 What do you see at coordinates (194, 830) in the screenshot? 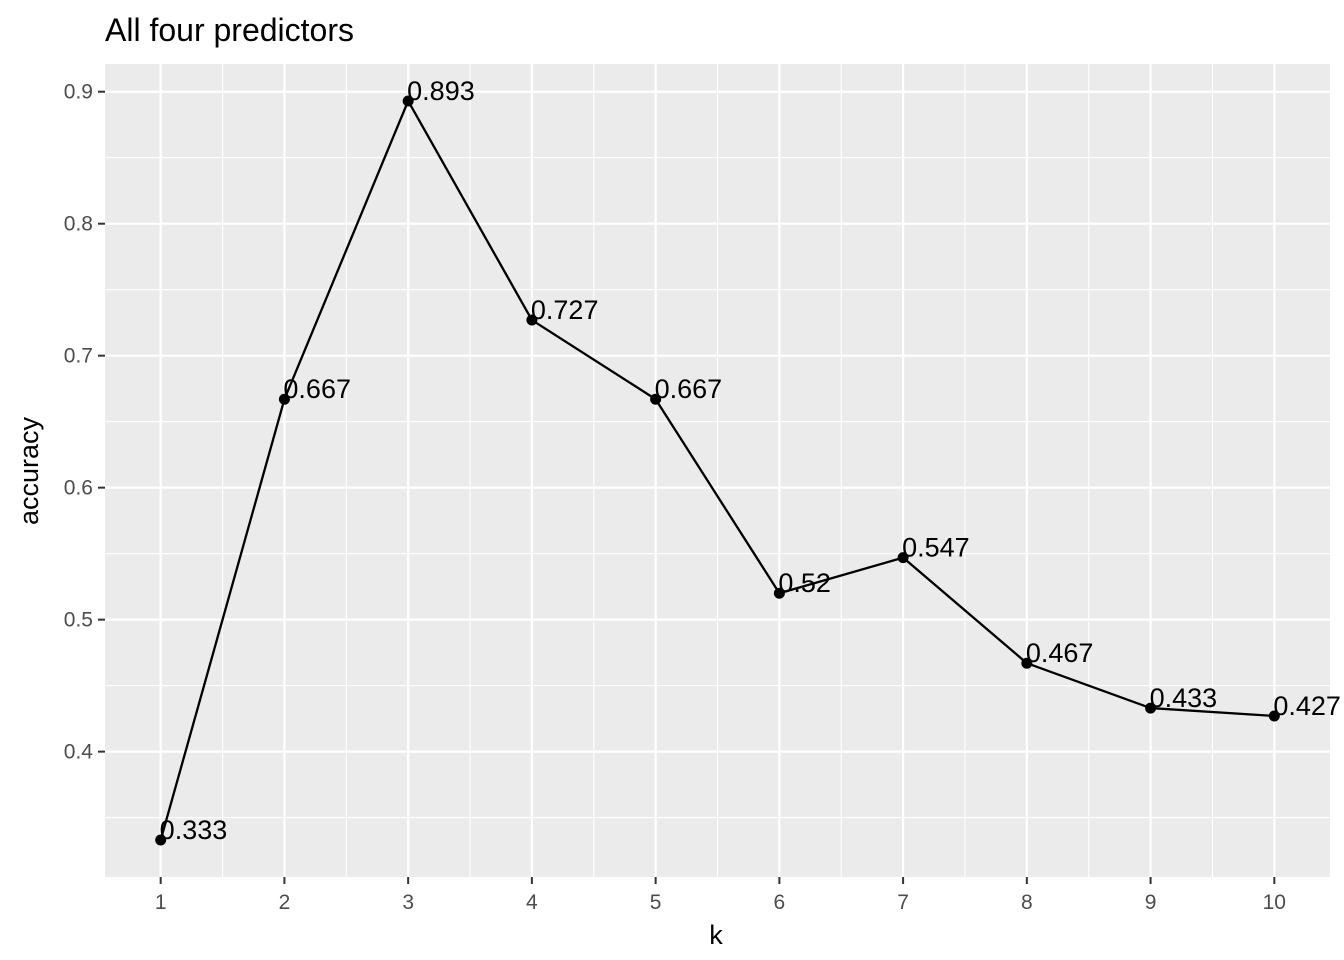
I see `data-value-label: 0.333` at bounding box center [194, 830].